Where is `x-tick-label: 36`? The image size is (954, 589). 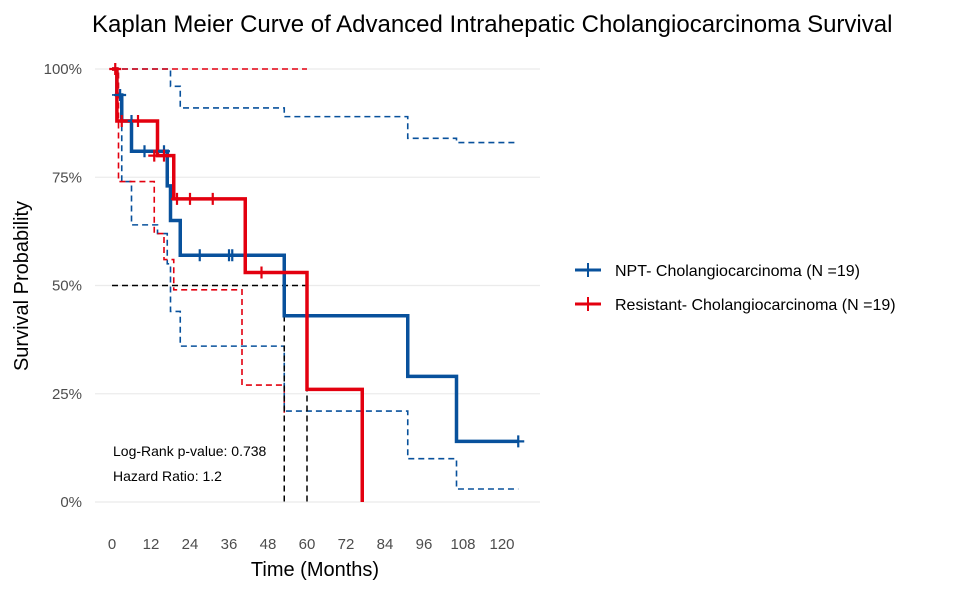 x-tick-label: 36 is located at coordinates (229, 544).